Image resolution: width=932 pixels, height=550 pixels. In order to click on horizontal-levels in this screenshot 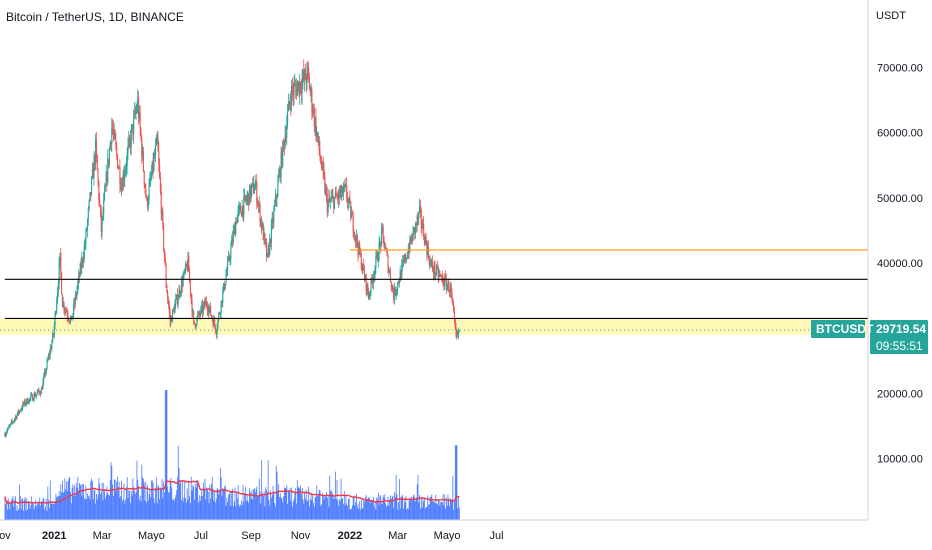, I will do `click(436, 284)`.